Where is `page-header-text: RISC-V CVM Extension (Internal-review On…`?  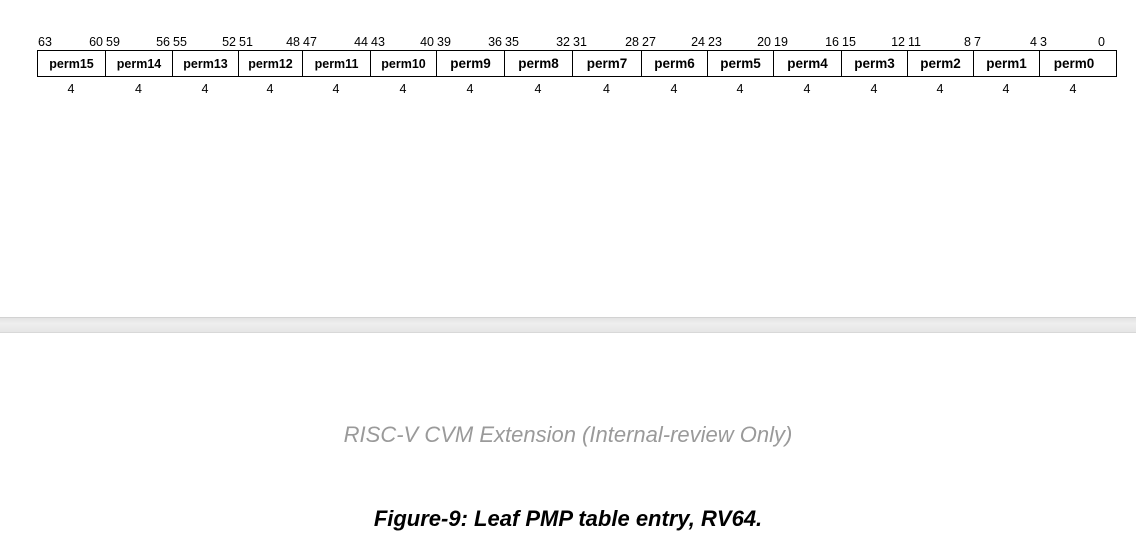
page-header-text: RISC-V CVM Extension (Internal-review On… is located at coordinates (568, 434).